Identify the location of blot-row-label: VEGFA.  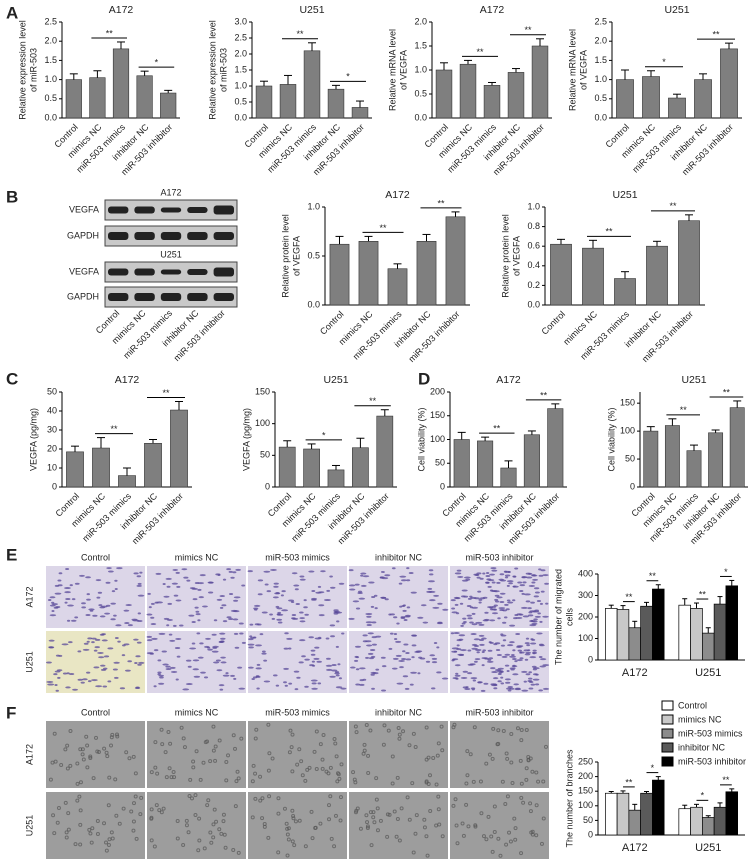
(84, 209).